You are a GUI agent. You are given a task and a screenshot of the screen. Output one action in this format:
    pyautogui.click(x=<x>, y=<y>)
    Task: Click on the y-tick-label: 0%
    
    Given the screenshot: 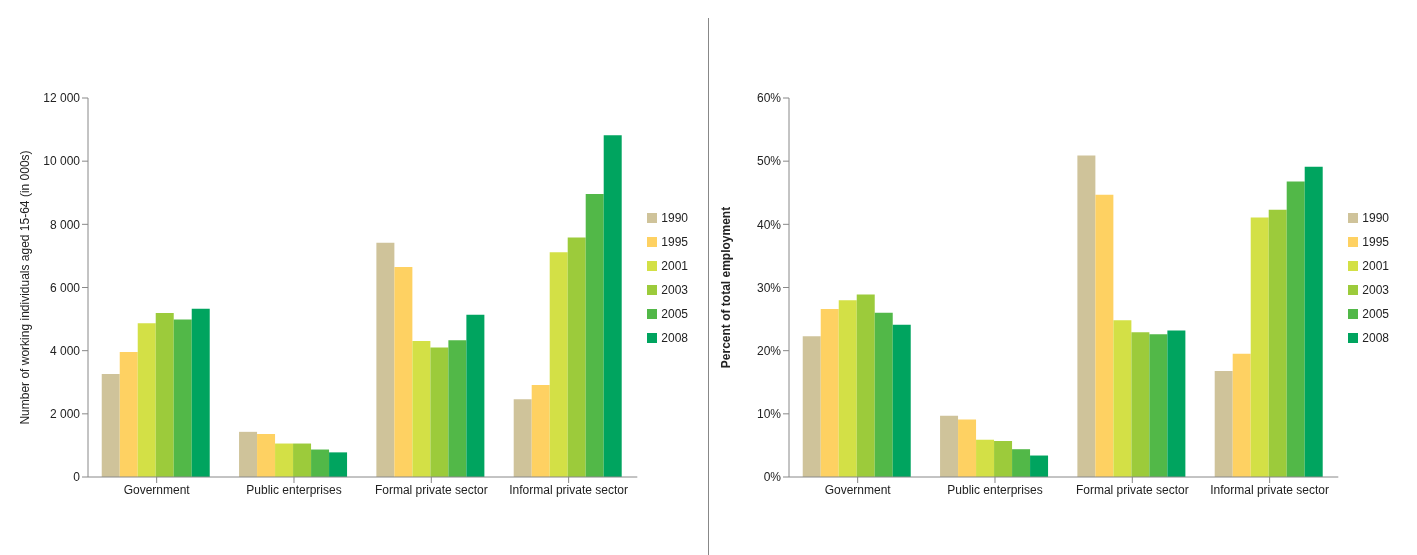 What is the action you would take?
    pyautogui.click(x=772, y=477)
    